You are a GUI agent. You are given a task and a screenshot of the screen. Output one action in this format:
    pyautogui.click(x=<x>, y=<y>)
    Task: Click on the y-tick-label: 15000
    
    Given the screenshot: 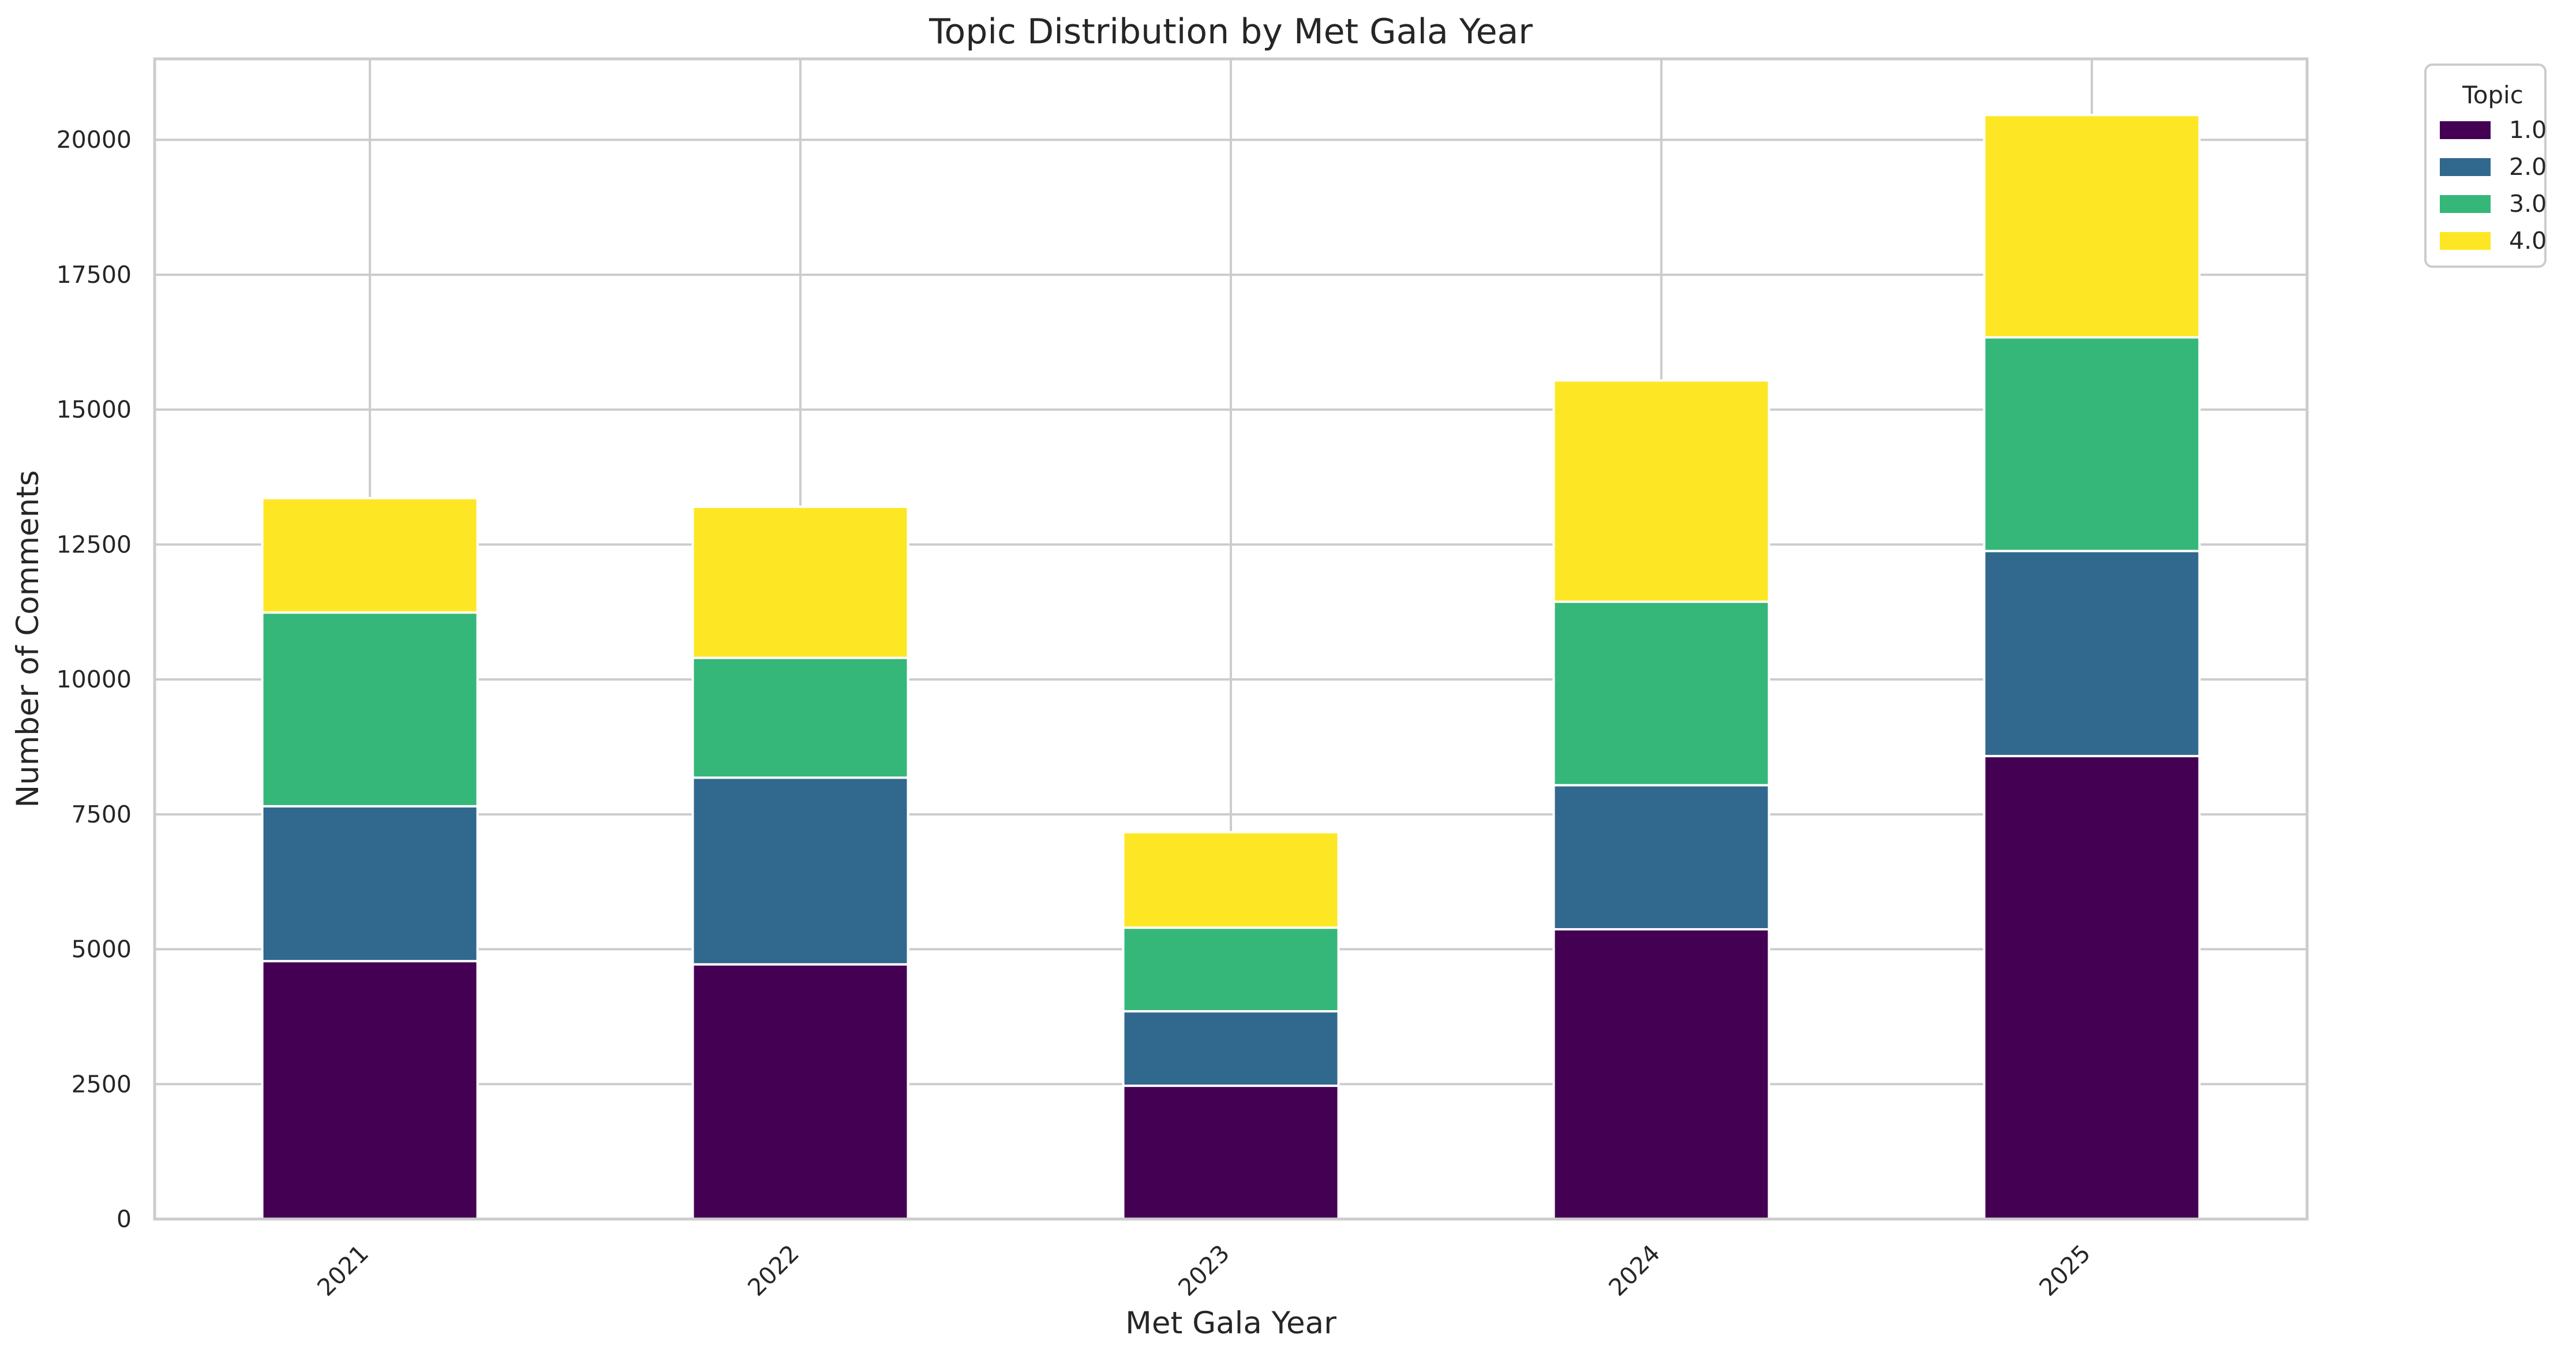 What is the action you would take?
    pyautogui.click(x=95, y=410)
    